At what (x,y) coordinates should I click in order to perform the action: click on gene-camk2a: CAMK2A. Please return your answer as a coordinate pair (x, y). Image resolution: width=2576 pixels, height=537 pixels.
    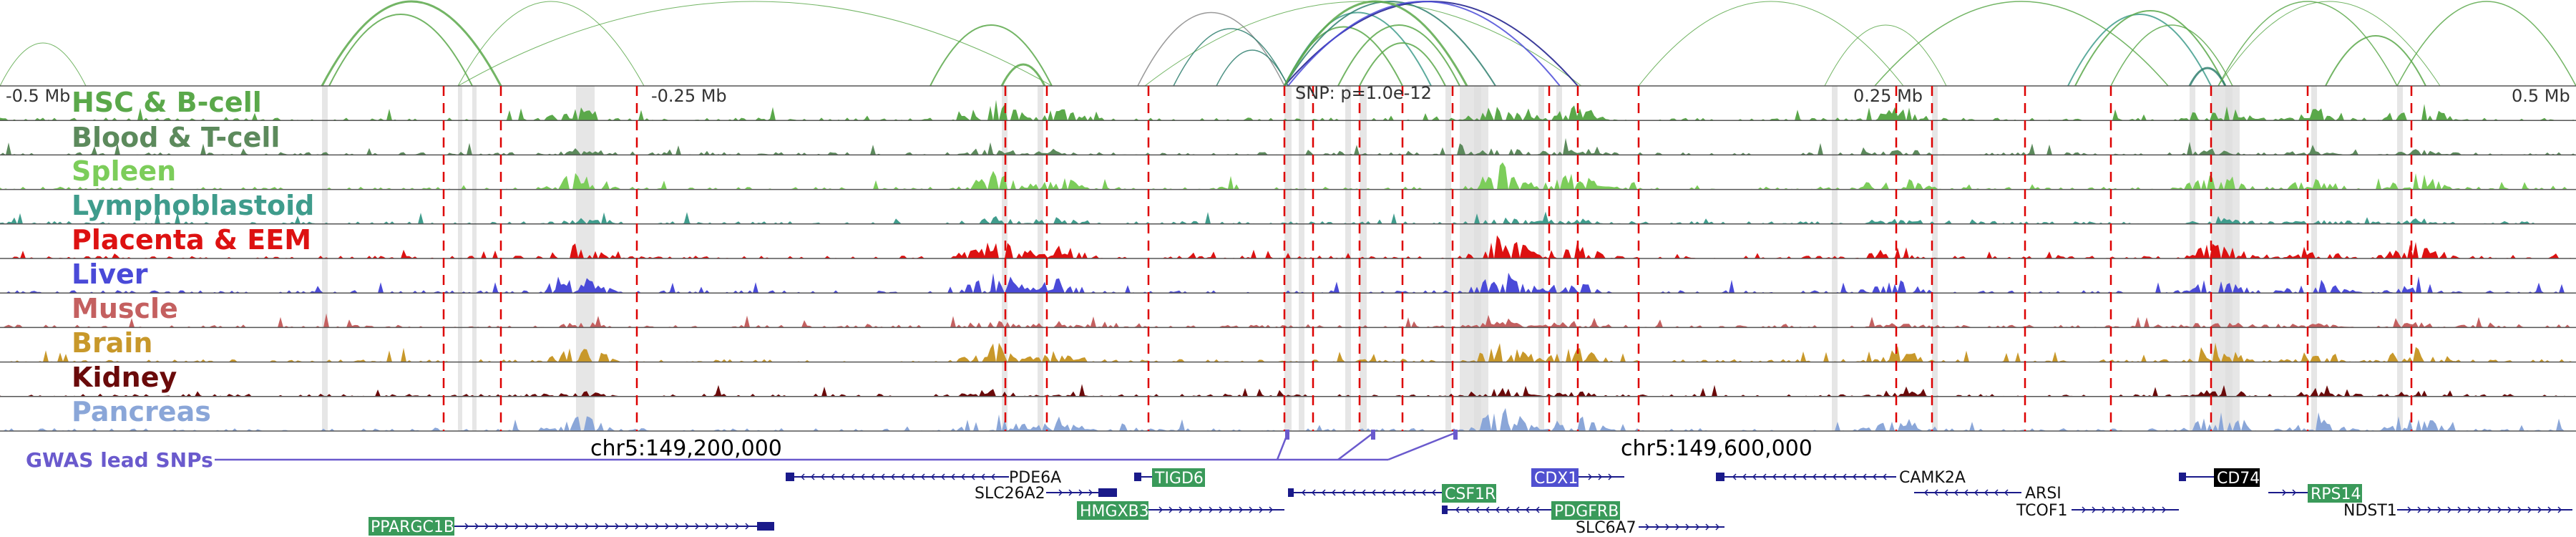
    Looking at the image, I should click on (1841, 478).